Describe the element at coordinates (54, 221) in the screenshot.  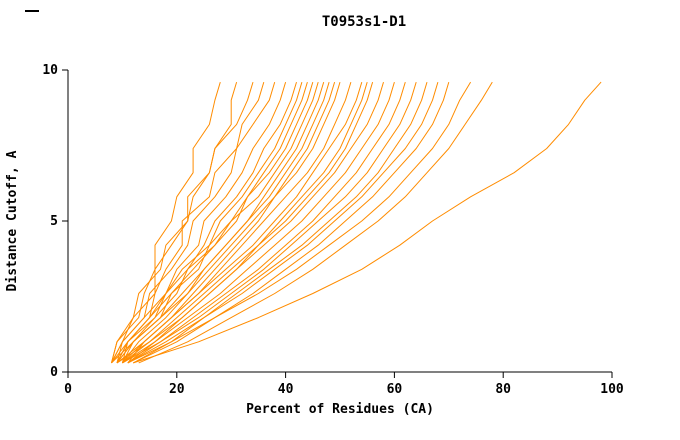
I see `y-tick-label: 5` at that location.